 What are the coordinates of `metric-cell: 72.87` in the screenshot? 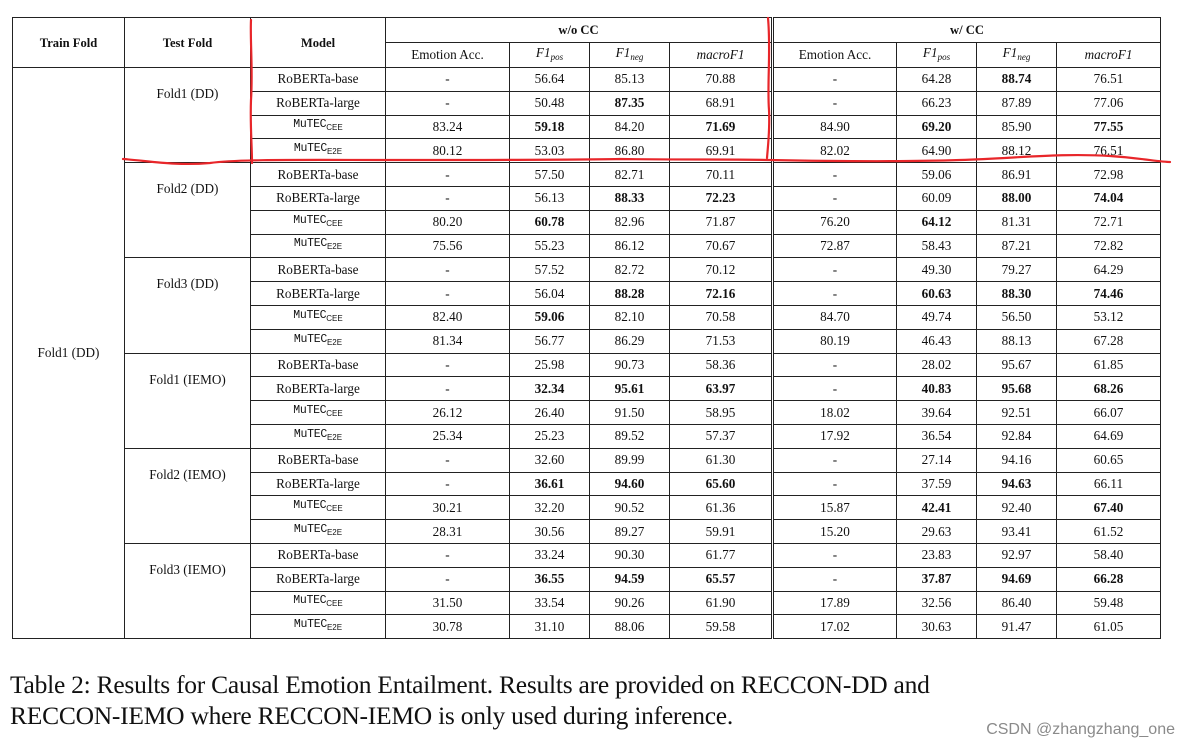 It's located at (834, 246).